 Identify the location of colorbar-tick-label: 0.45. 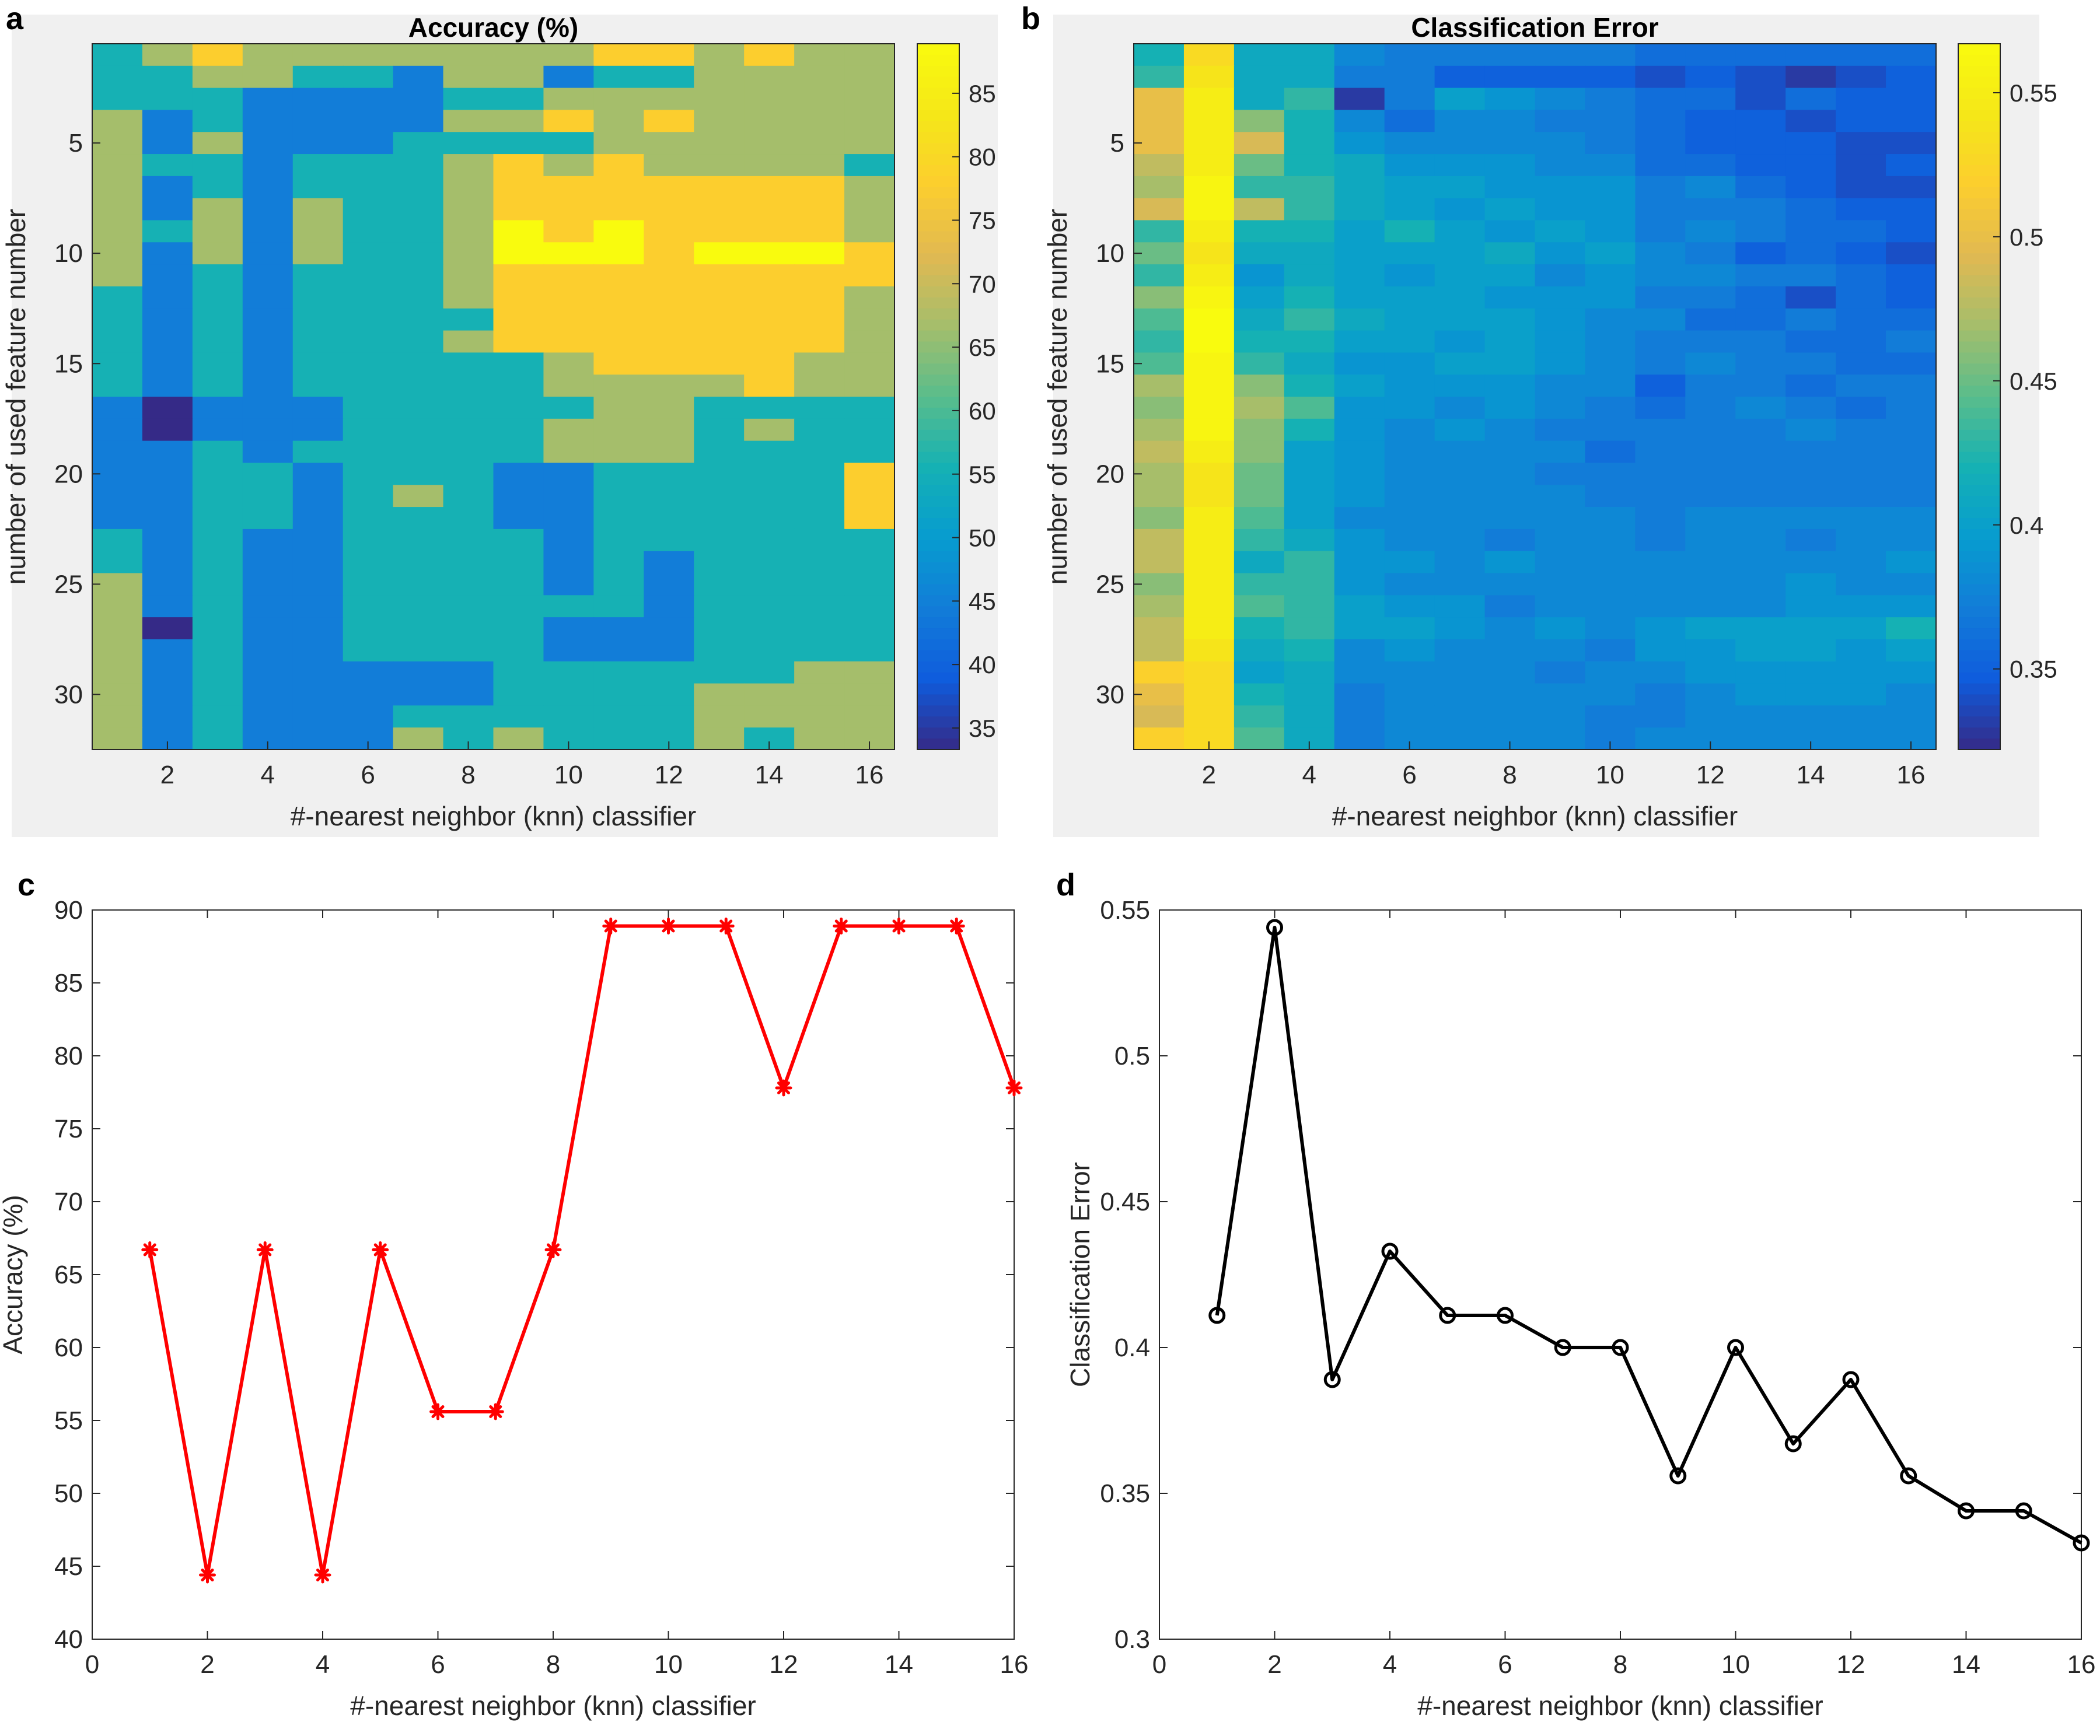
(2033, 381).